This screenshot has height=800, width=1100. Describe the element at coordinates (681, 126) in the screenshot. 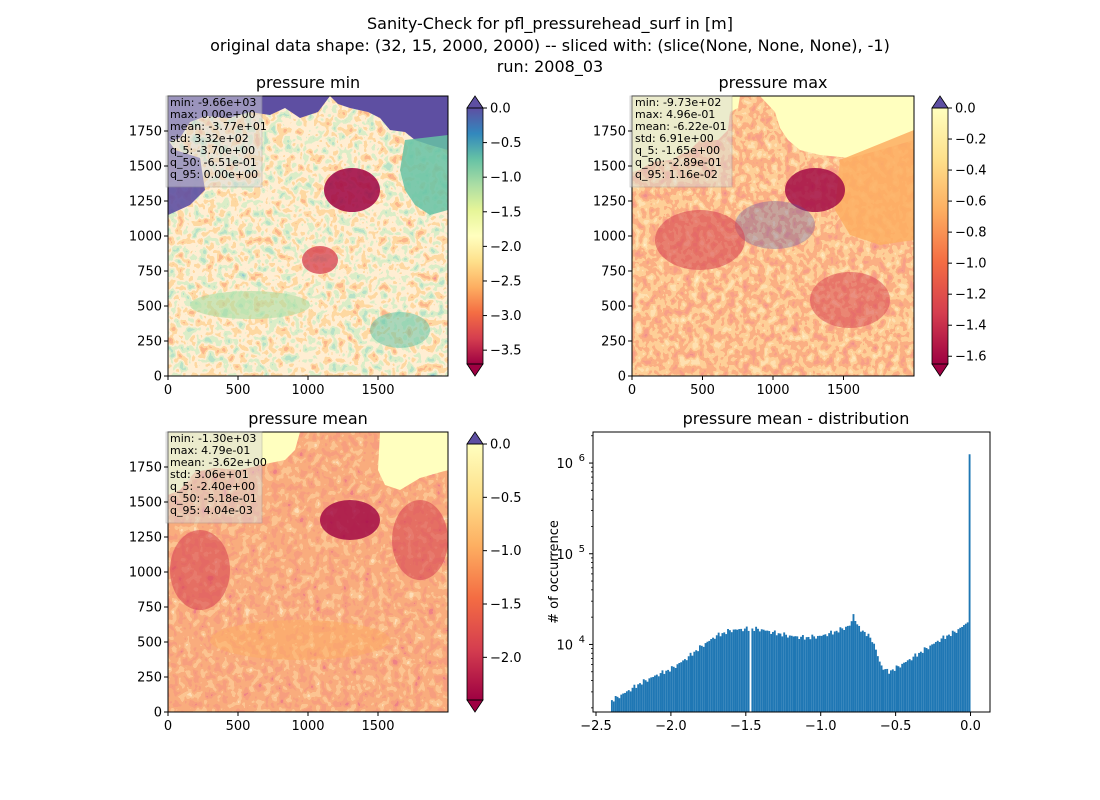

I see `stat-mean: mean: -6.22e-01` at that location.